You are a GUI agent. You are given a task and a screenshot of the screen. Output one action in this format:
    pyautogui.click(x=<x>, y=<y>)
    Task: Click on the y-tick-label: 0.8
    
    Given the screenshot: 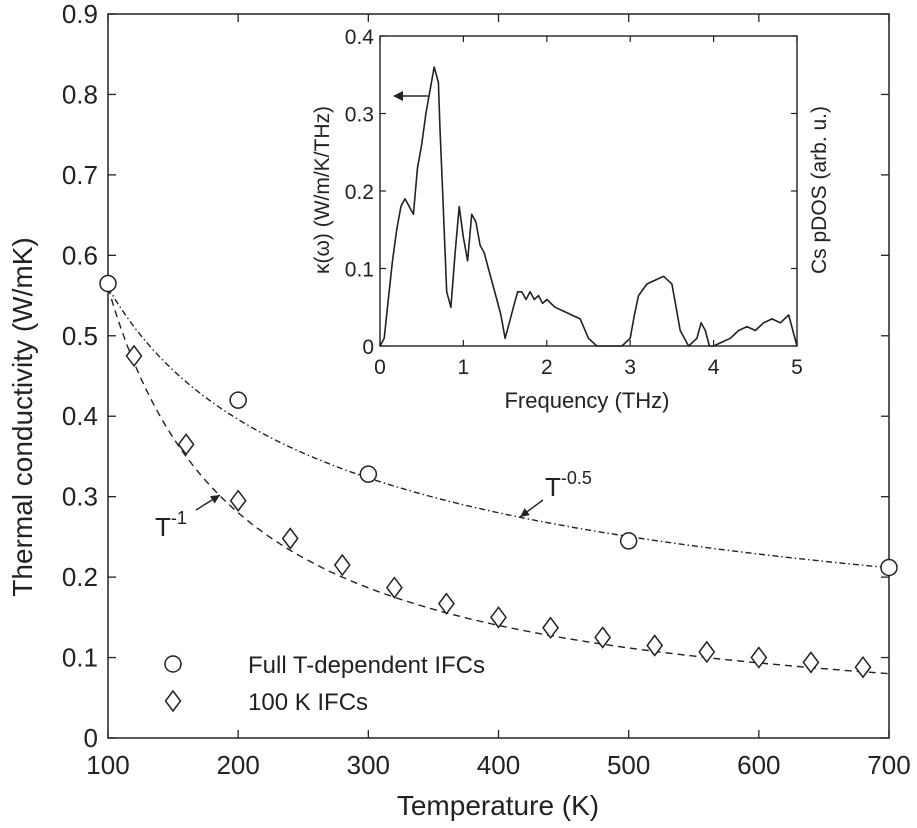 What is the action you would take?
    pyautogui.click(x=80, y=94)
    